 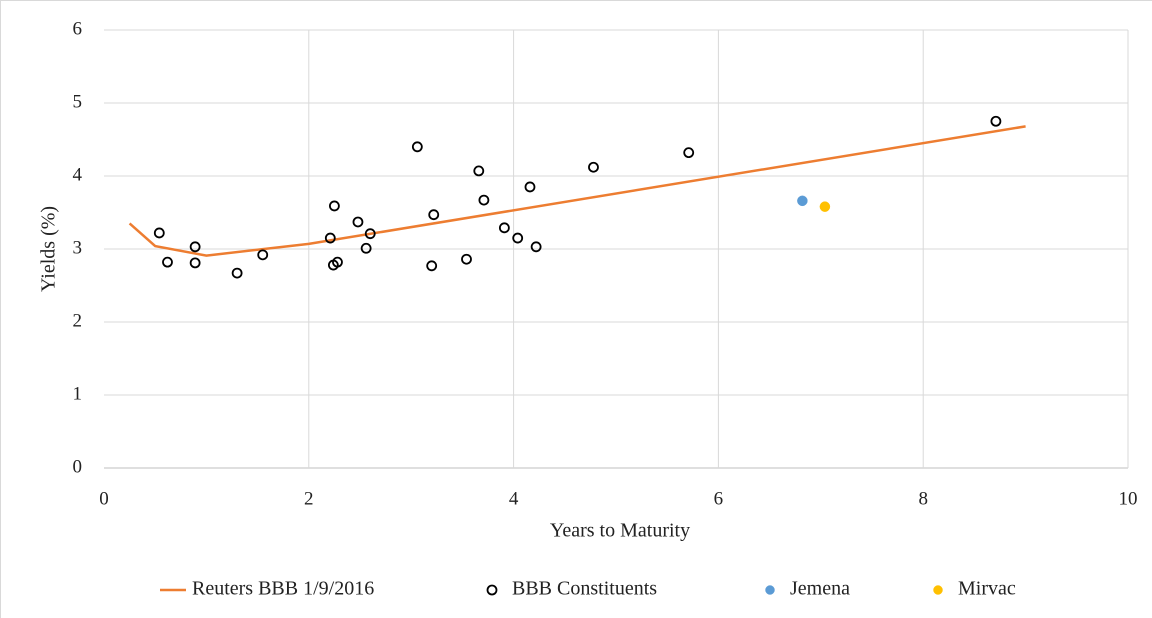 I want to click on y-tick-label: 4, so click(x=78, y=174).